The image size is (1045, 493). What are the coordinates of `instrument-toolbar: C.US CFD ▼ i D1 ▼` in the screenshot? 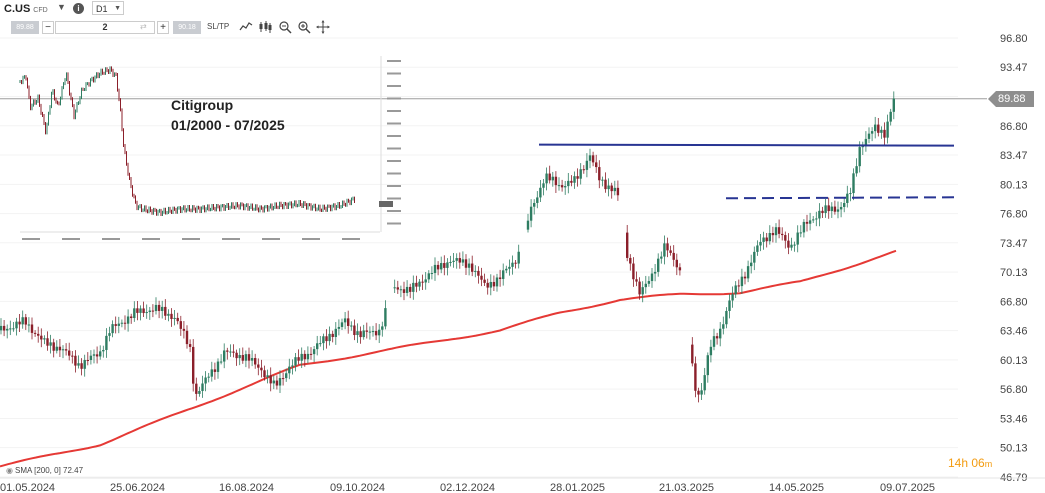 It's located at (200, 9).